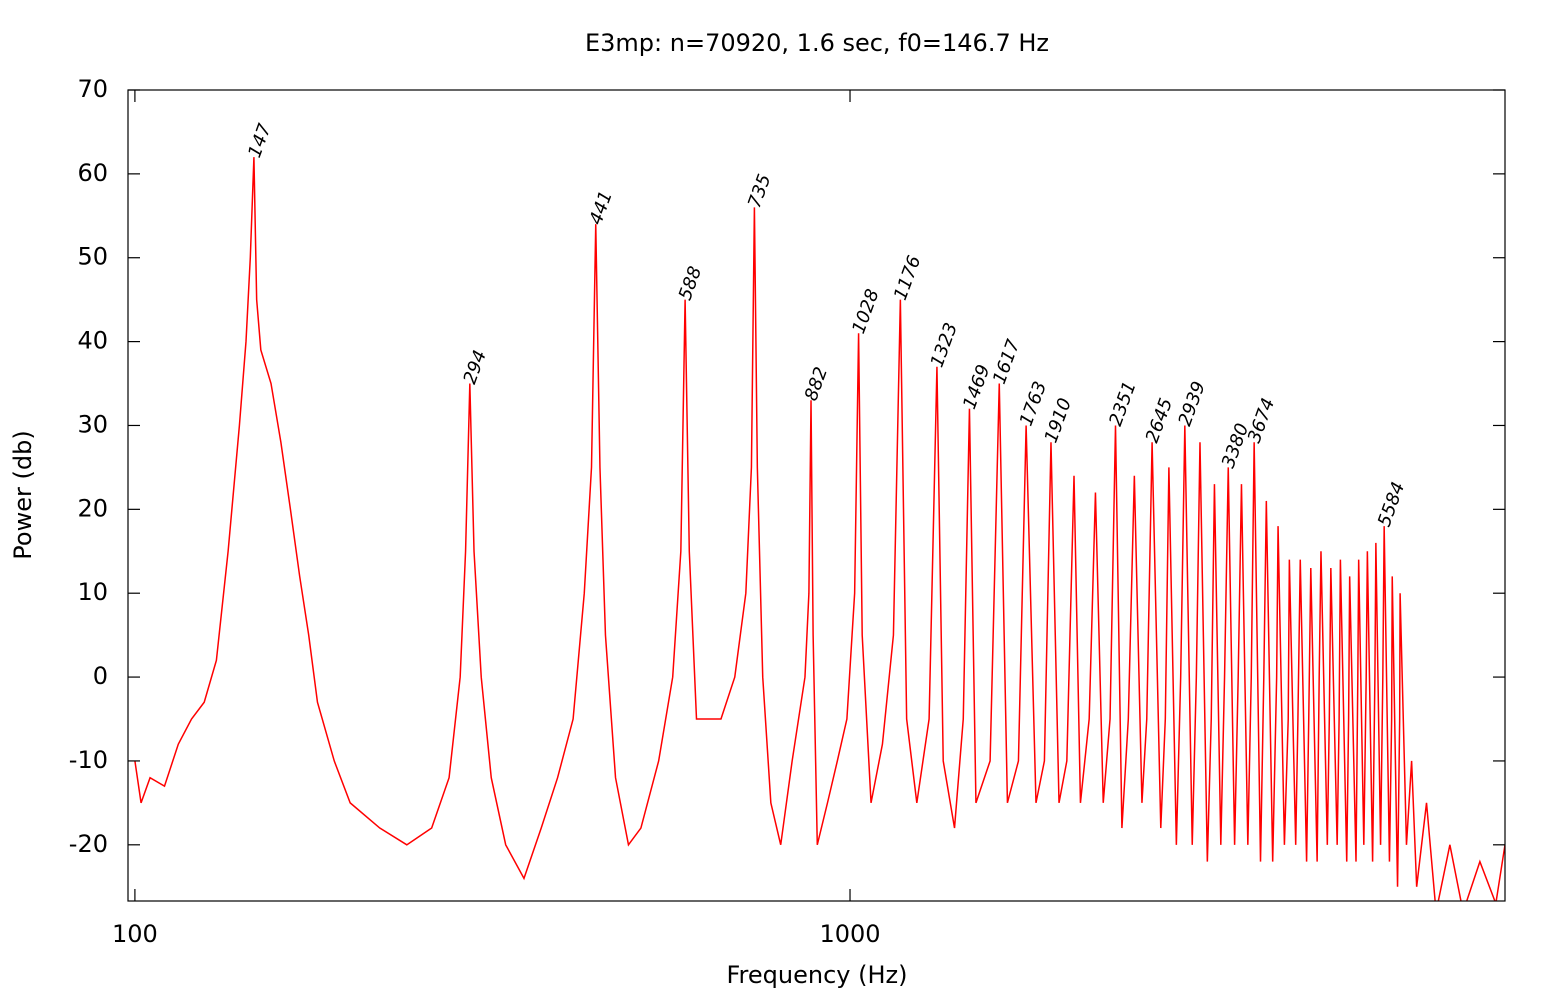  What do you see at coordinates (817, 975) in the screenshot?
I see `x-axis-label: Frequency (Hz)` at bounding box center [817, 975].